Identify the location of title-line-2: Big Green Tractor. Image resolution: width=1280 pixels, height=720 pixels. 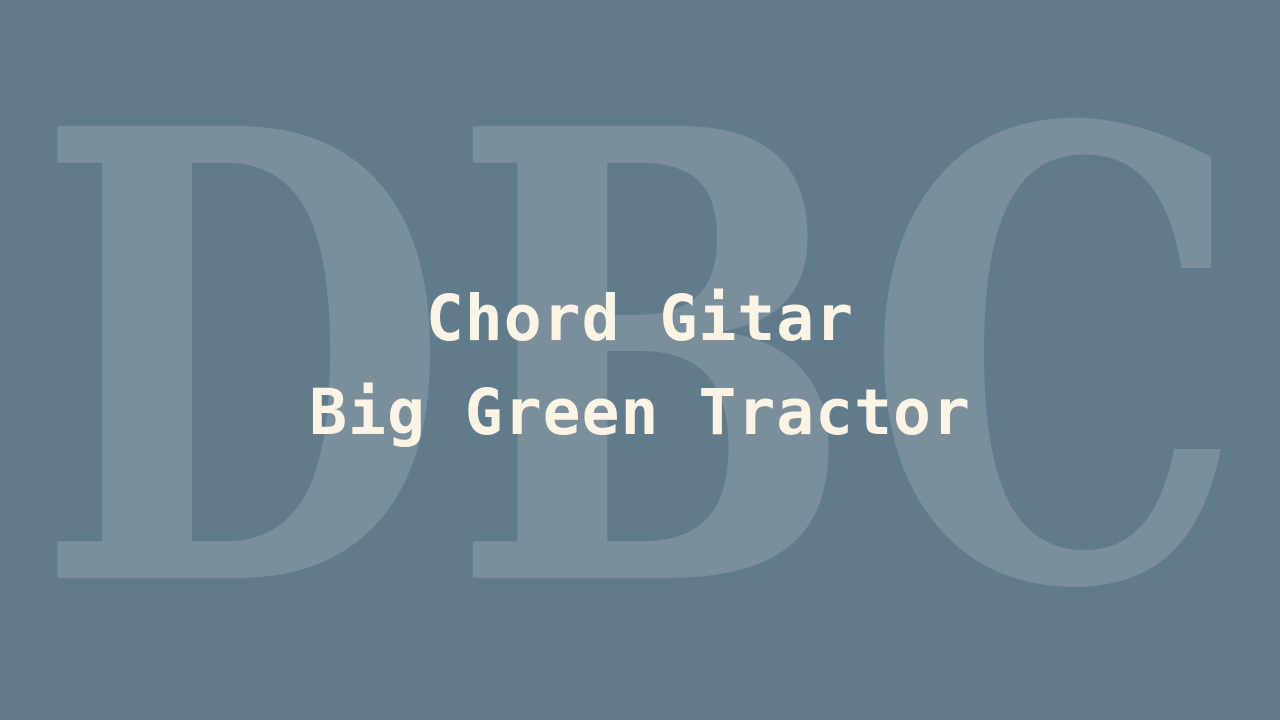
(640, 412).